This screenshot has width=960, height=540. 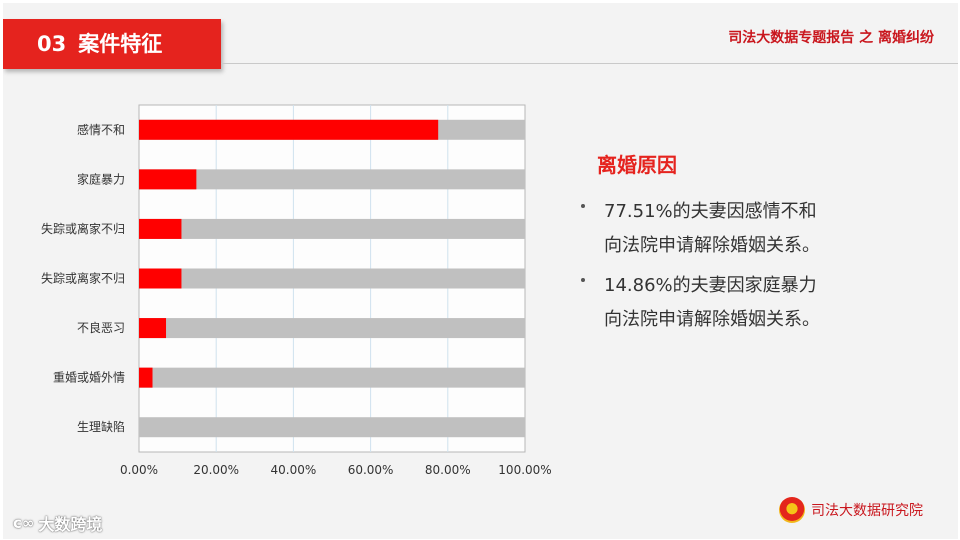 I want to click on institute-name: 司法大数据研究院, so click(x=867, y=511).